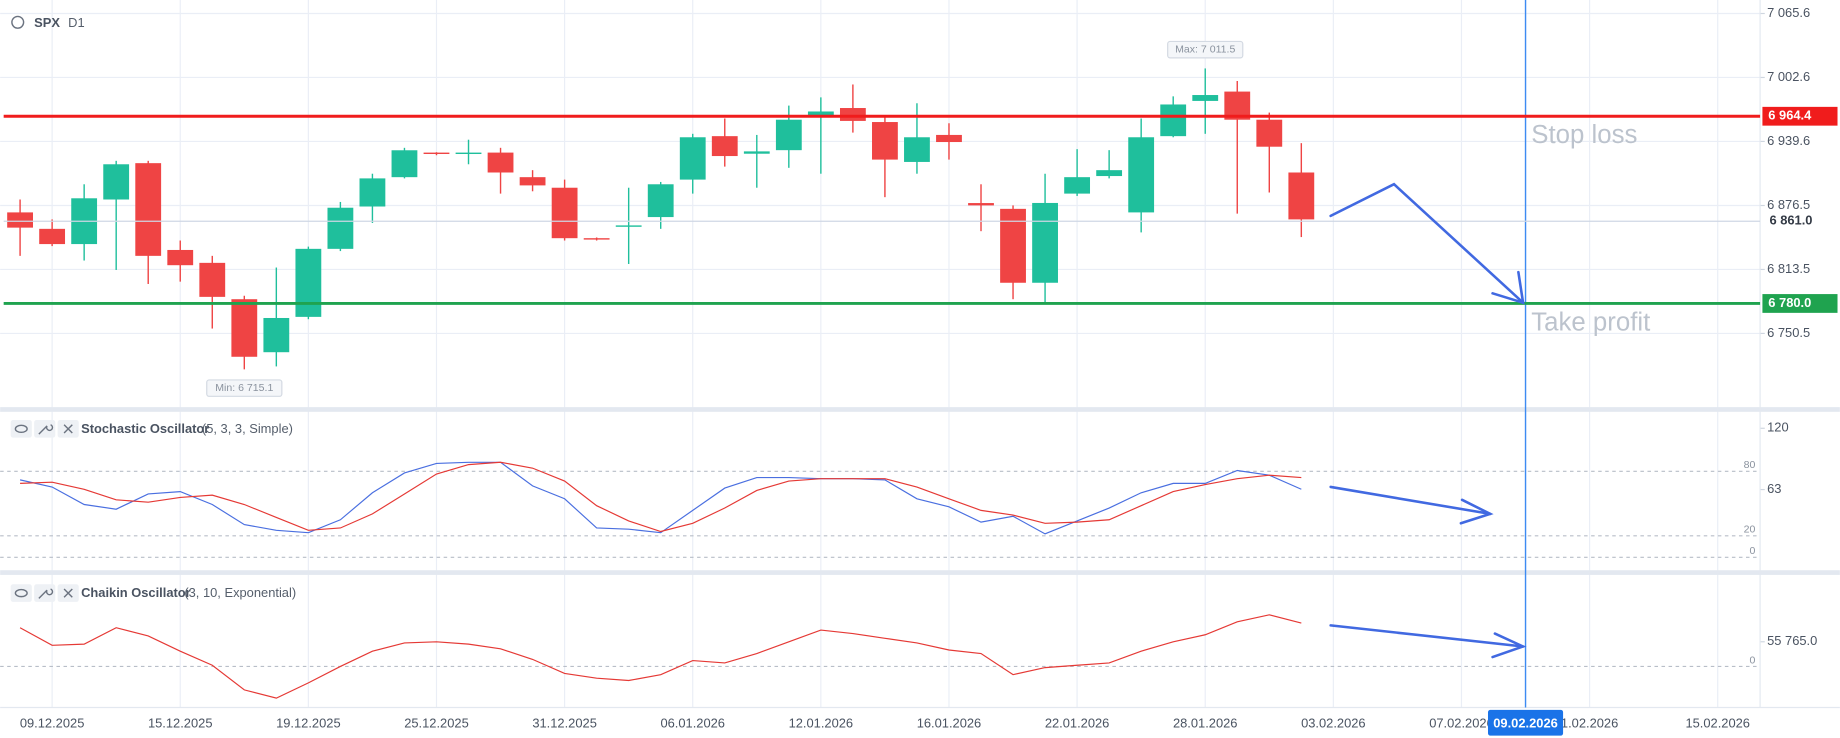 Image resolution: width=1840 pixels, height=738 pixels. Describe the element at coordinates (1753, 551) in the screenshot. I see `level-label: 0` at that location.